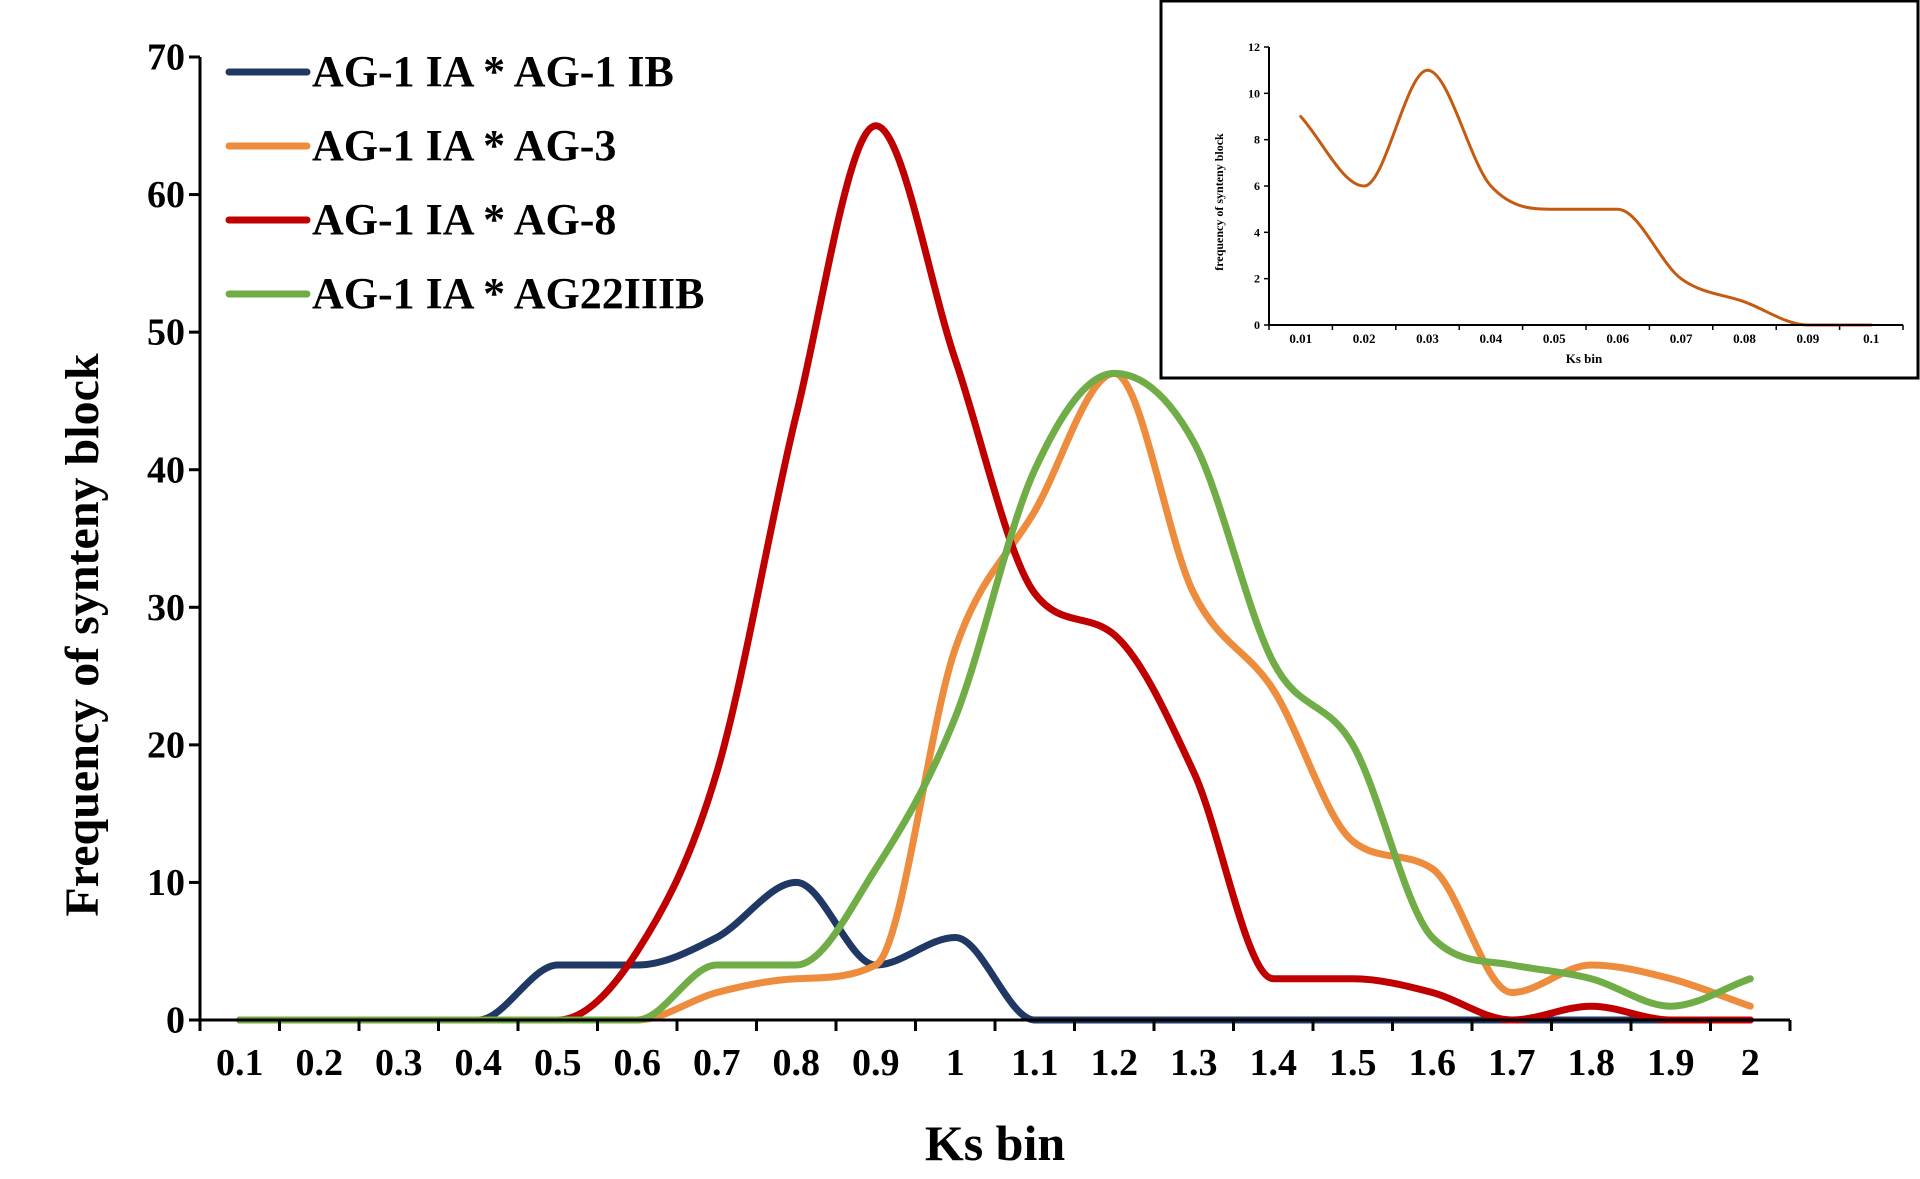 The image size is (1920, 1179). What do you see at coordinates (464, 145) in the screenshot?
I see `legend-label: AG-1 IA * AG-3` at bounding box center [464, 145].